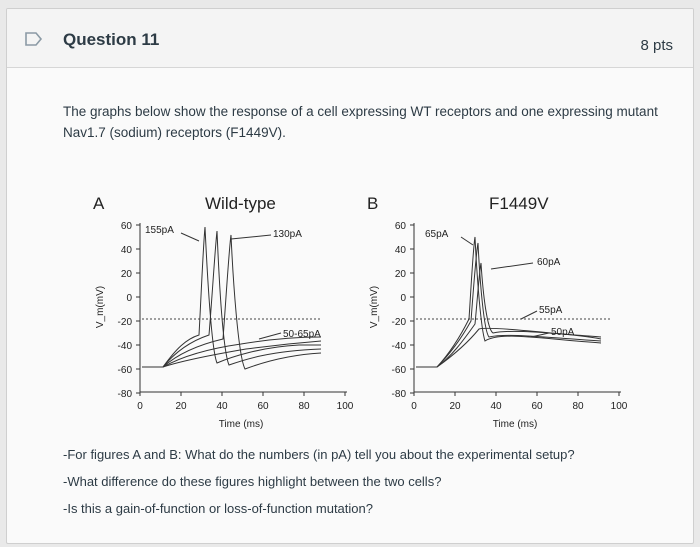 Image resolution: width=700 pixels, height=547 pixels. I want to click on panel-a-title: Wild-type, so click(240, 203).